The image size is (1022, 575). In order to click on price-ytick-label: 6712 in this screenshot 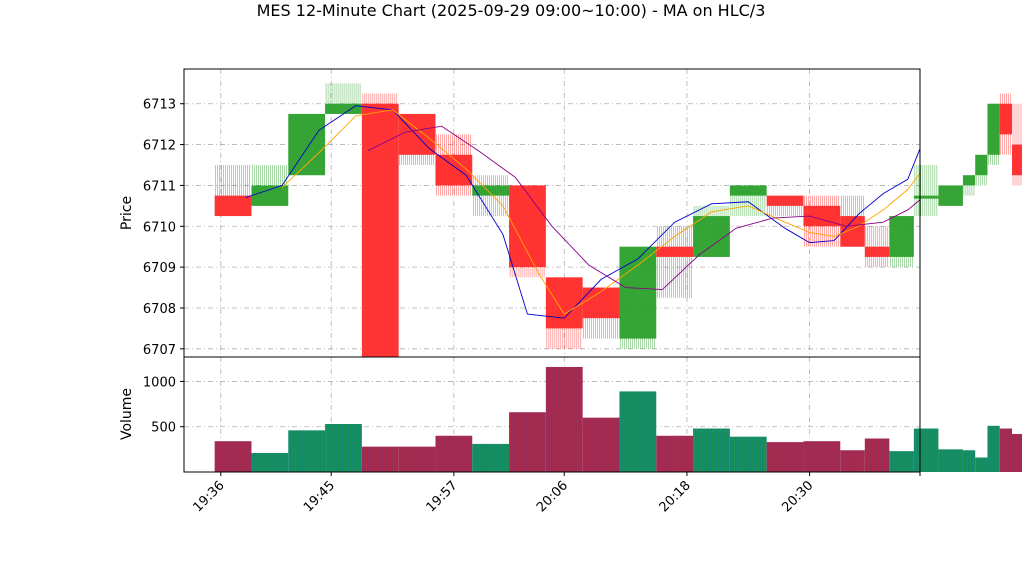, I will do `click(159, 146)`.